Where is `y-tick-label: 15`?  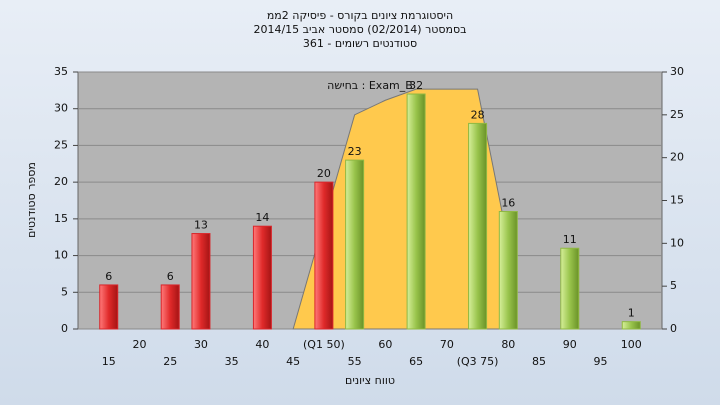
y-tick-label: 15 is located at coordinates (61, 218).